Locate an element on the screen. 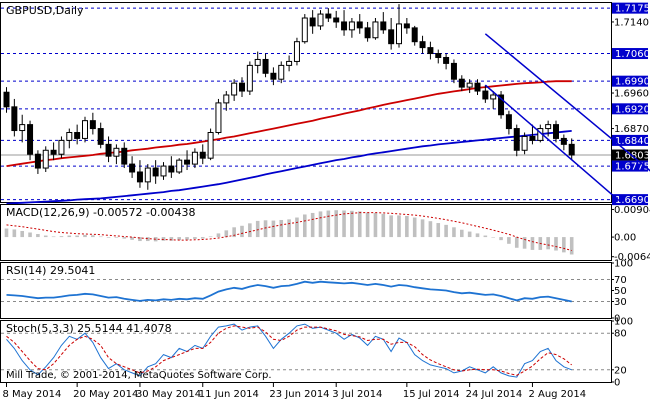 The image size is (650, 400). level-label: 1.6775 is located at coordinates (632, 167).